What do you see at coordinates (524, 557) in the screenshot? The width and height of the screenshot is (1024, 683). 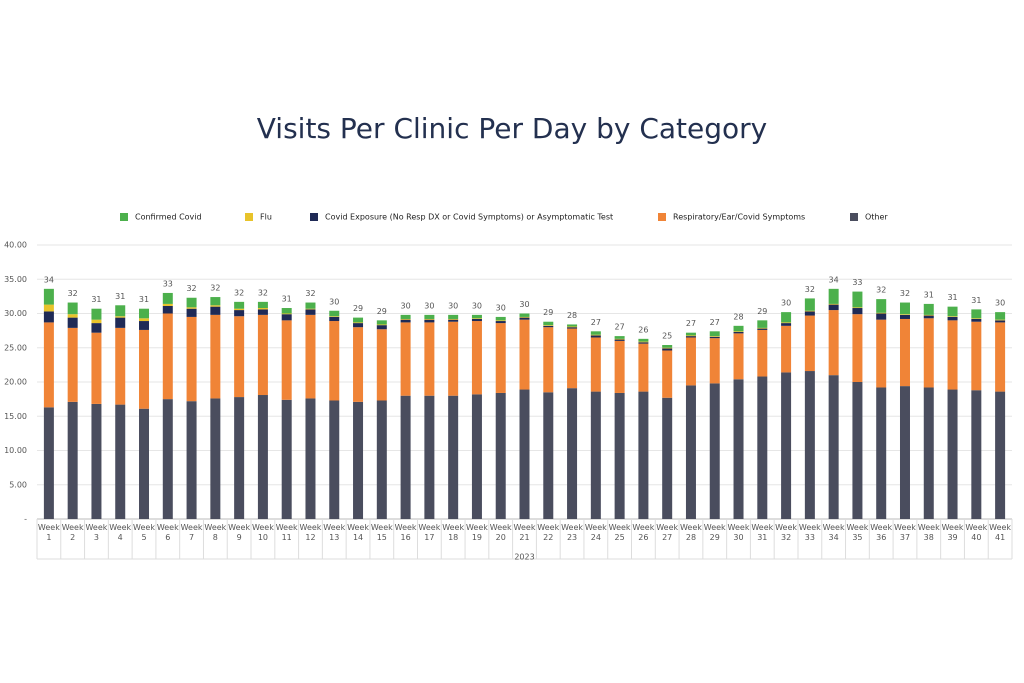 I see `x-group-label: 2023` at bounding box center [524, 557].